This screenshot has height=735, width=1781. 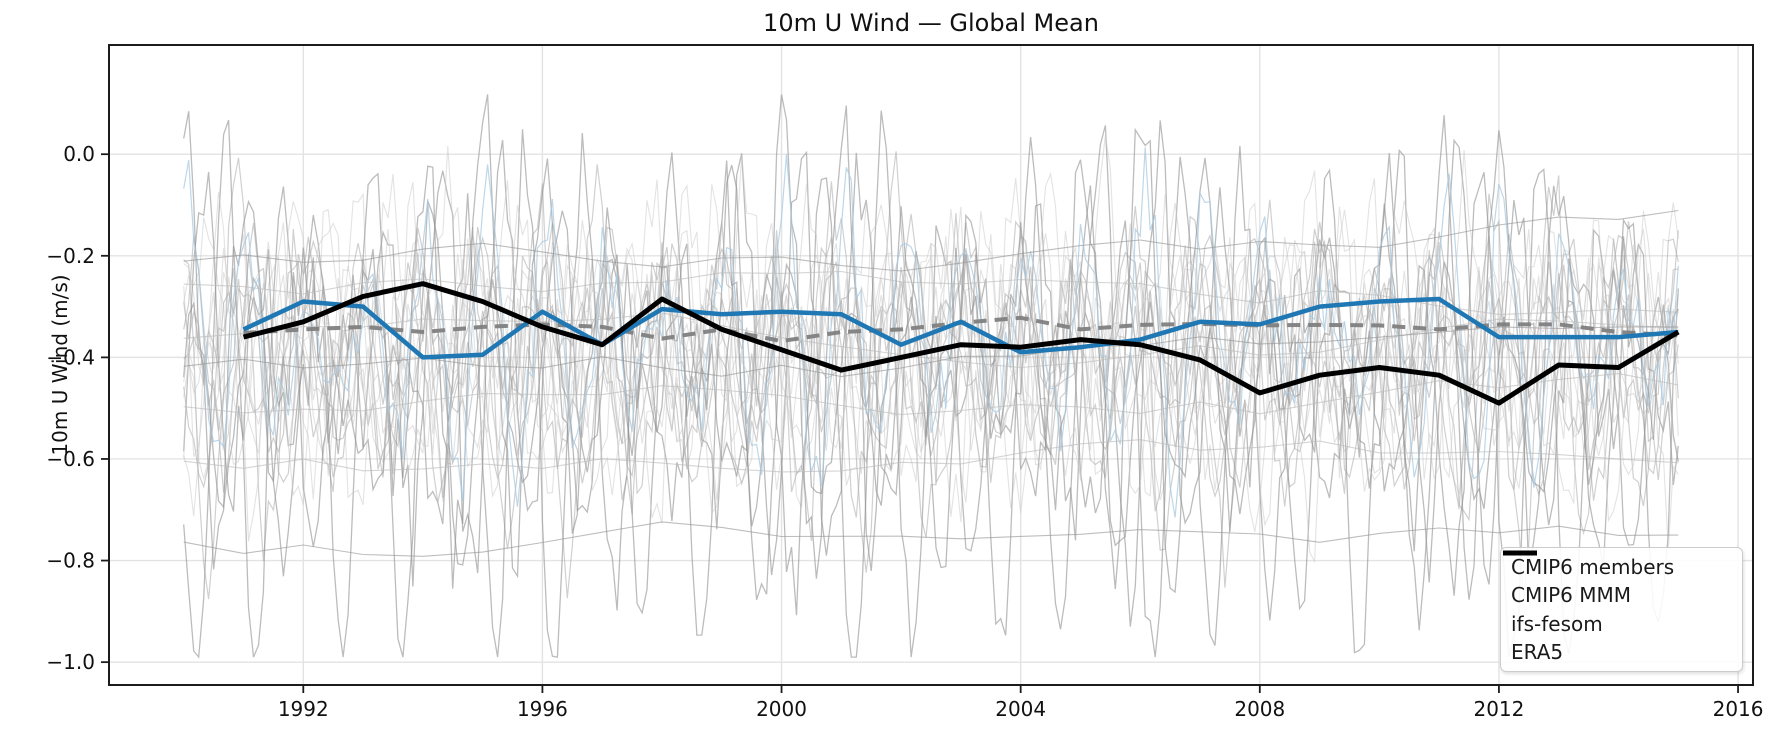 What do you see at coordinates (1738, 709) in the screenshot?
I see `x-tick-label: 2016` at bounding box center [1738, 709].